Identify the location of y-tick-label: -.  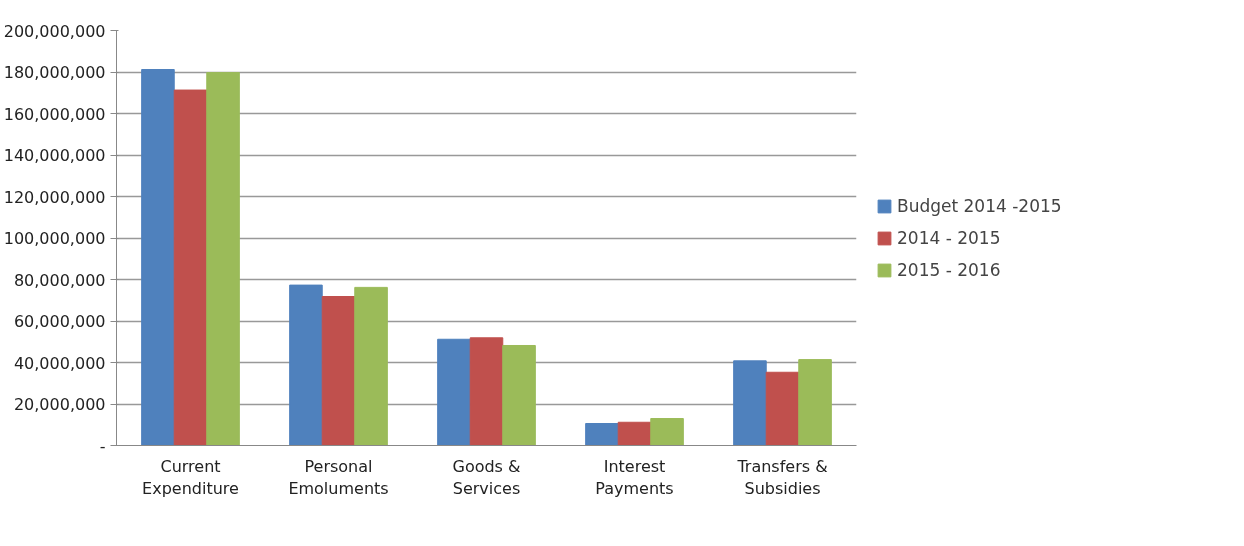
(102, 446).